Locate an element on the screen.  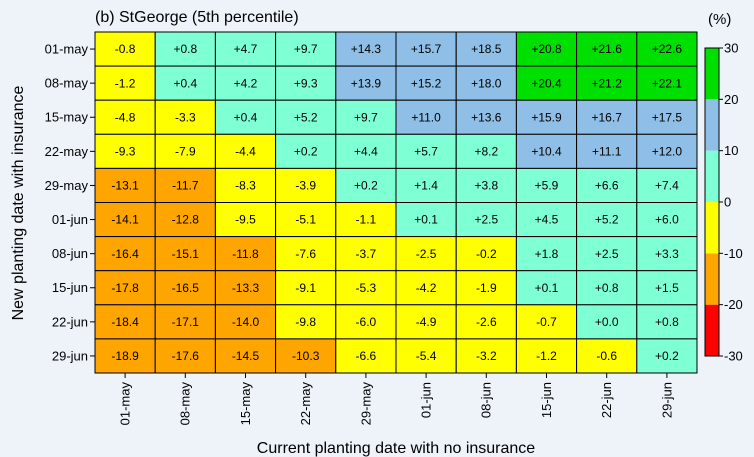
cell-label: -3.3 is located at coordinates (185, 117).